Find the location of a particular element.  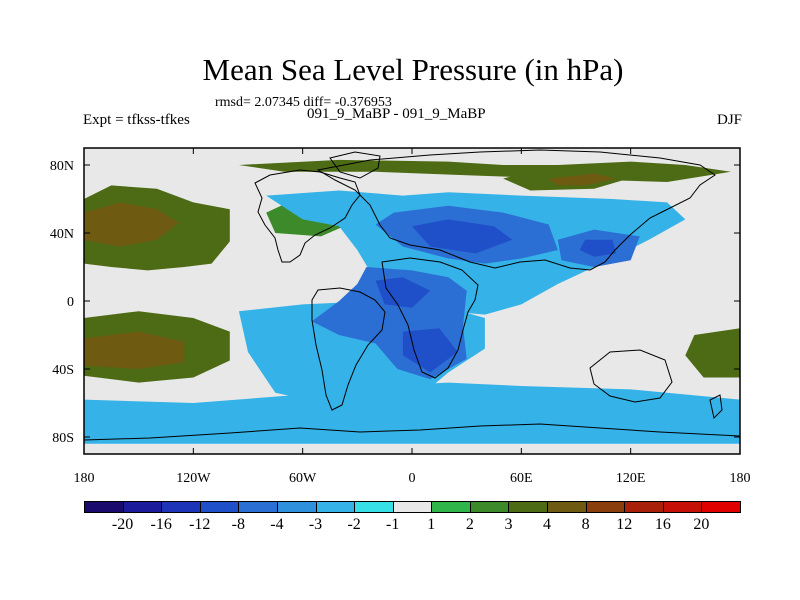

colorbar-label: -20 is located at coordinates (122, 524).